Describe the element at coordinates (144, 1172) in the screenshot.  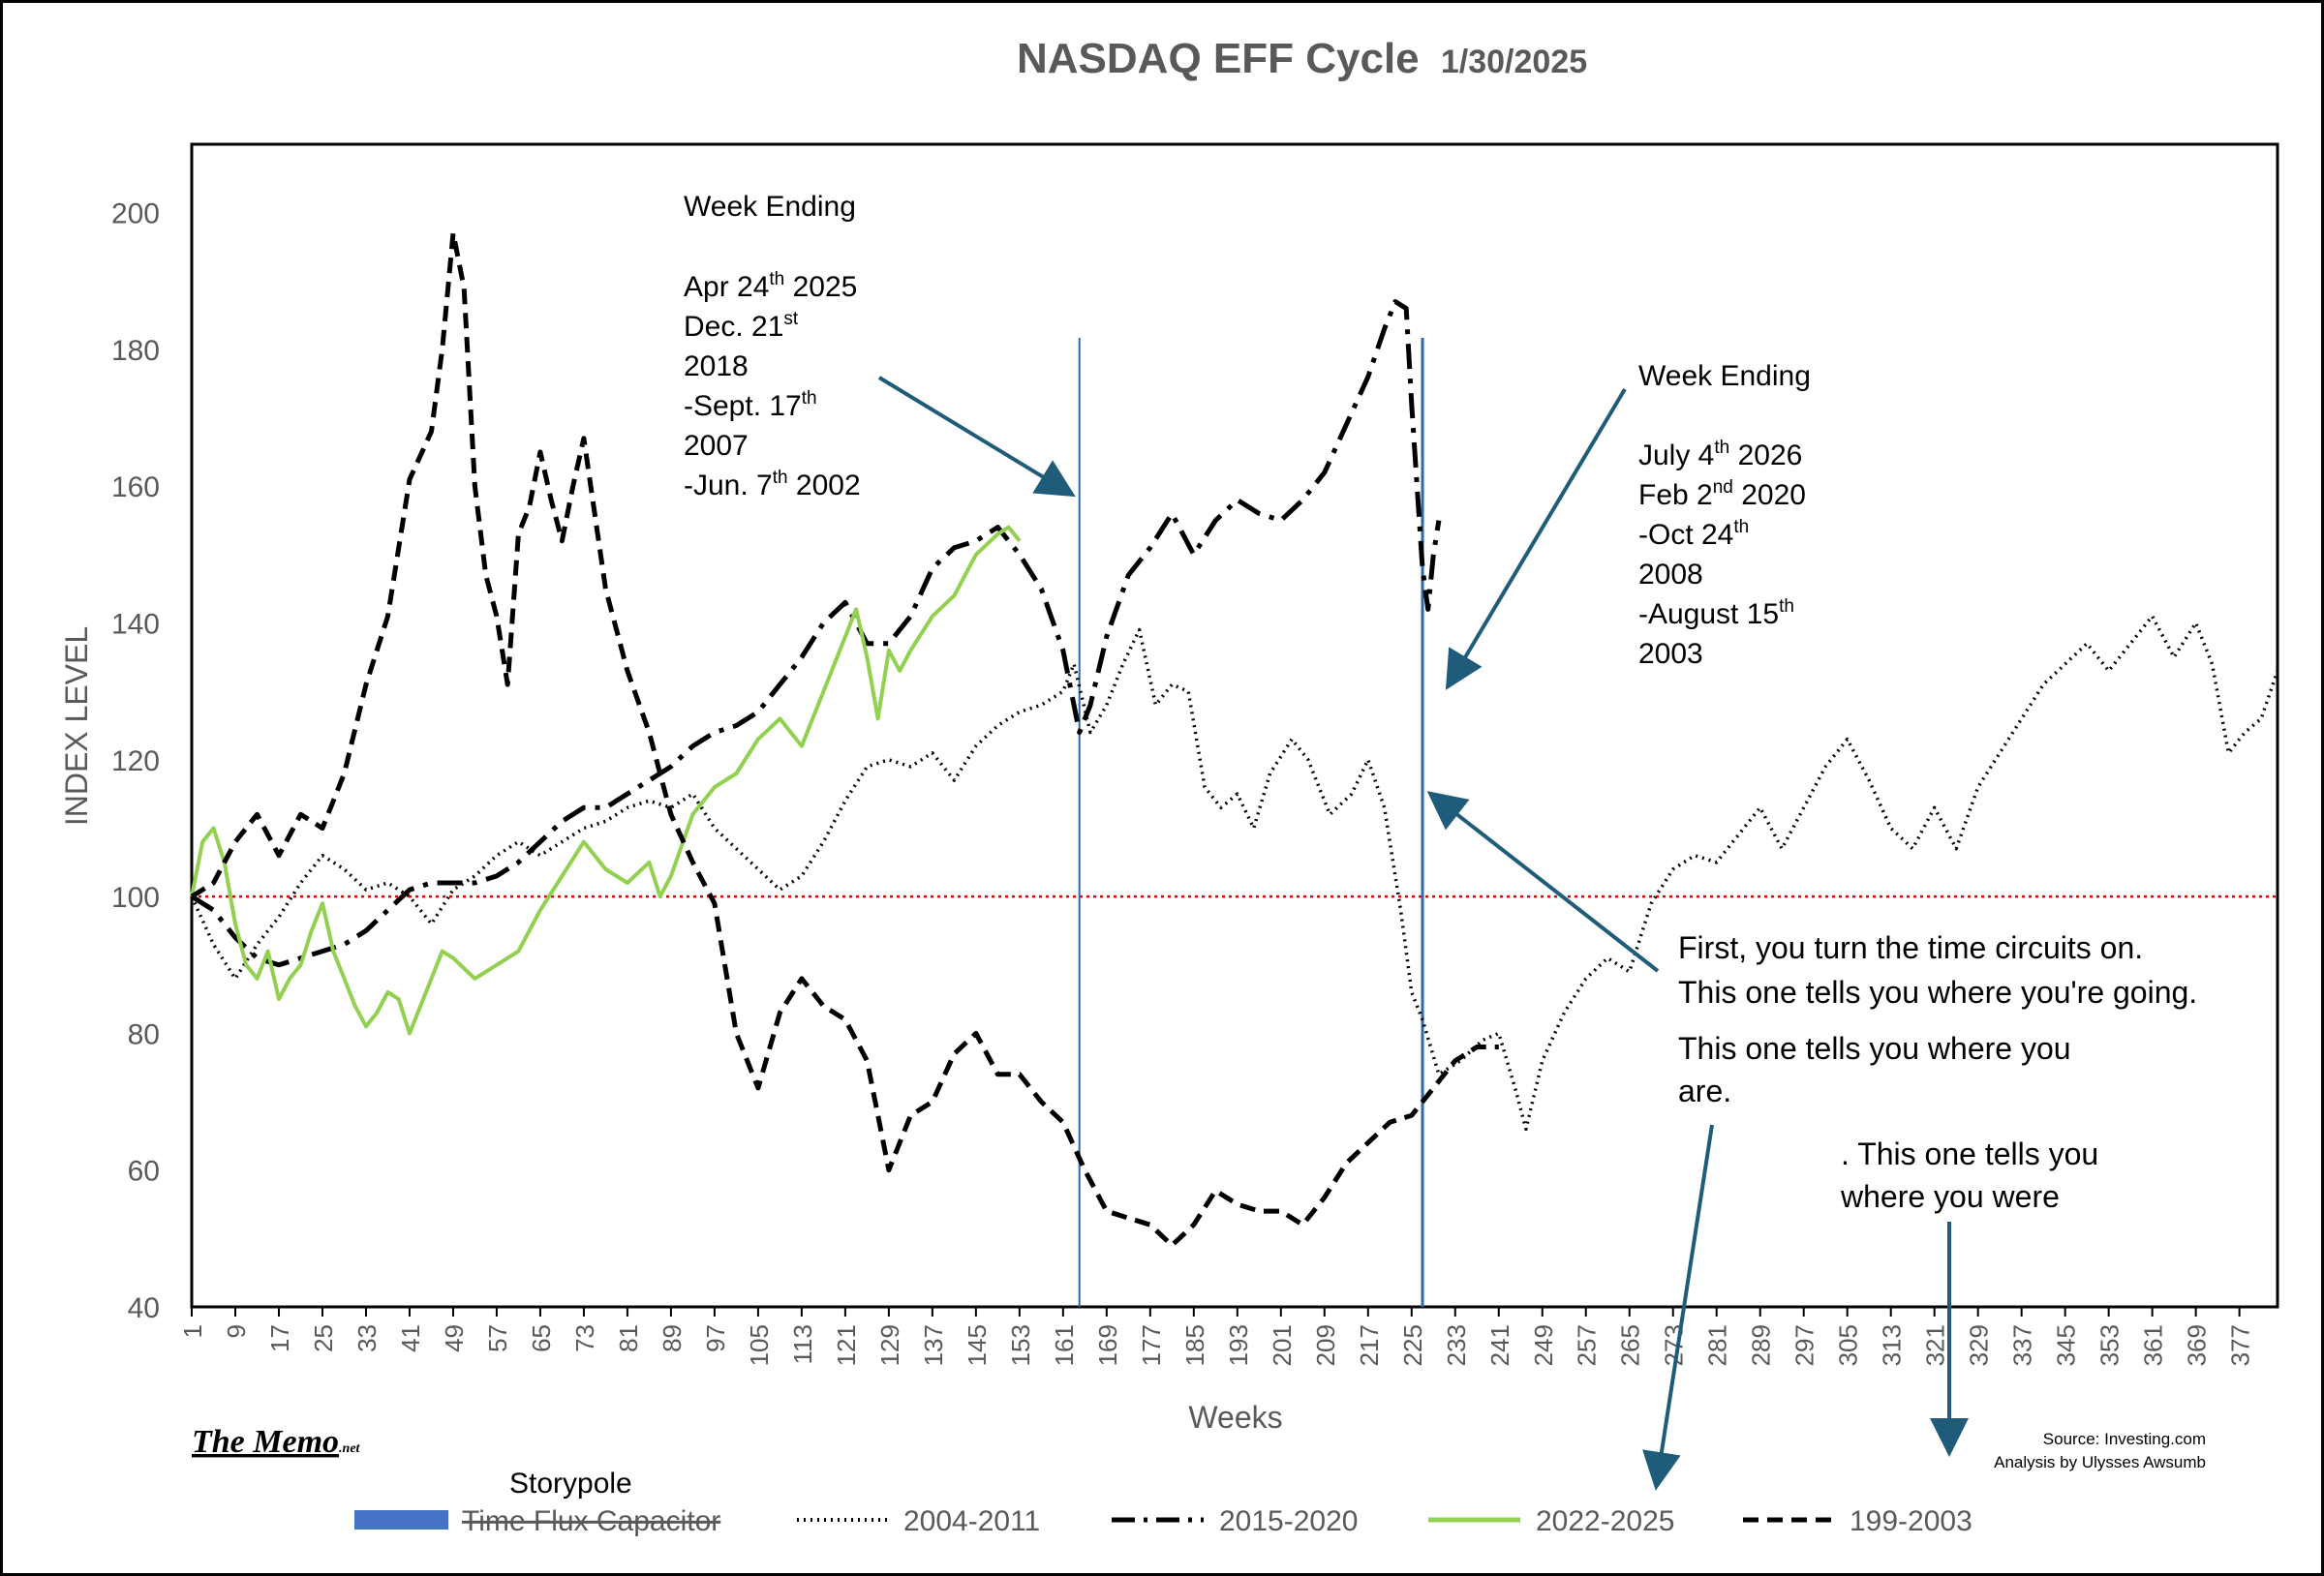
I see `y-tick-label: 60` at that location.